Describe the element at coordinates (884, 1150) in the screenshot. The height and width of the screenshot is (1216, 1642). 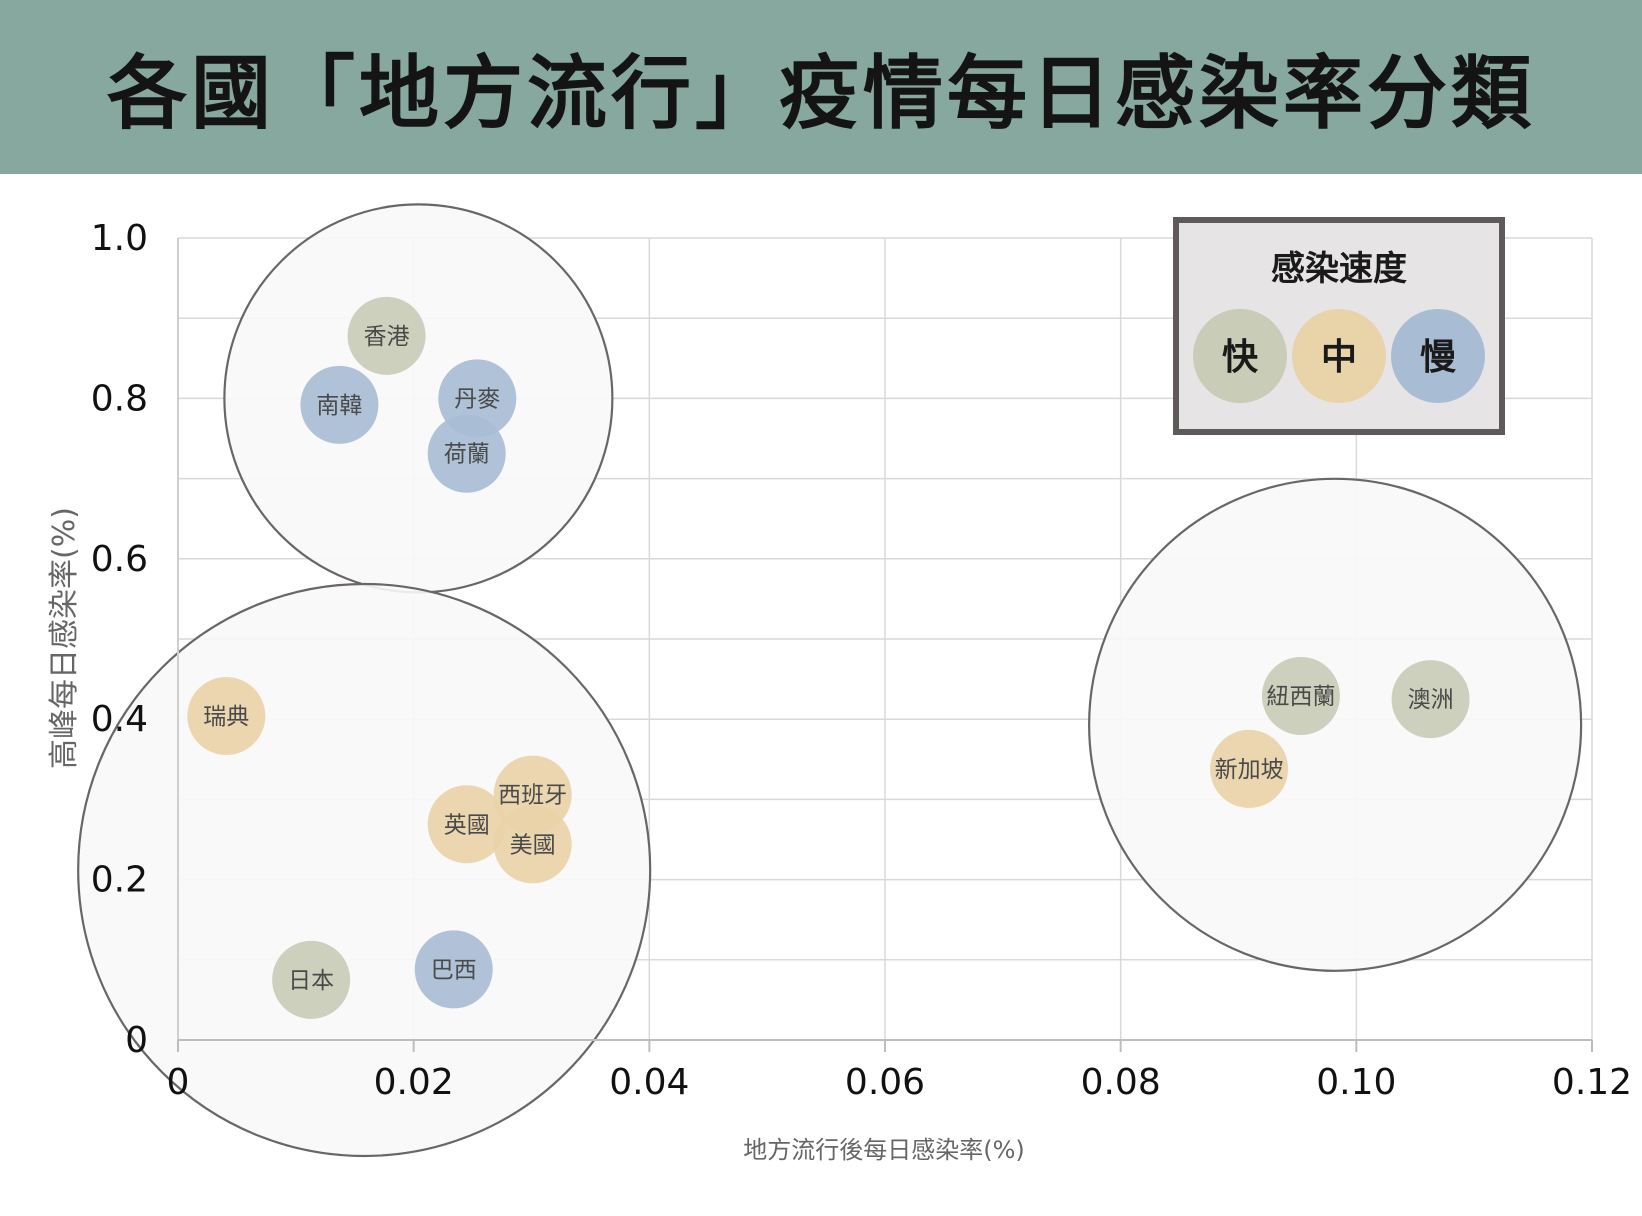
I see `x-axis-title: 地方流行後每日感染率(%)` at that location.